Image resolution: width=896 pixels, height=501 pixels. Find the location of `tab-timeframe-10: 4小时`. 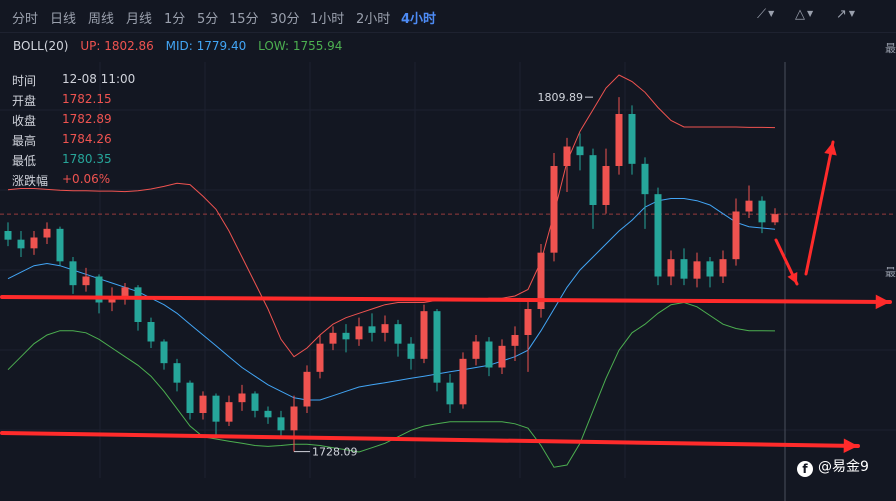

tab-timeframe-10: 4小时 is located at coordinates (419, 19).